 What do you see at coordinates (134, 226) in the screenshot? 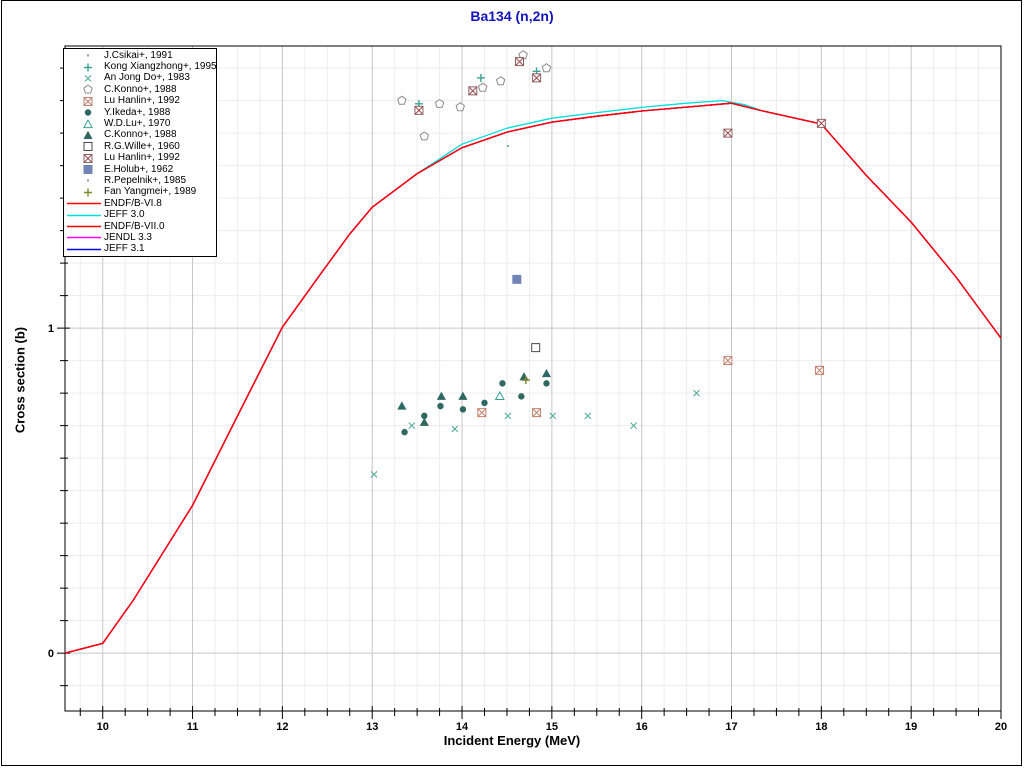
I see `legend-label: ENDF/B-VII.0` at bounding box center [134, 226].